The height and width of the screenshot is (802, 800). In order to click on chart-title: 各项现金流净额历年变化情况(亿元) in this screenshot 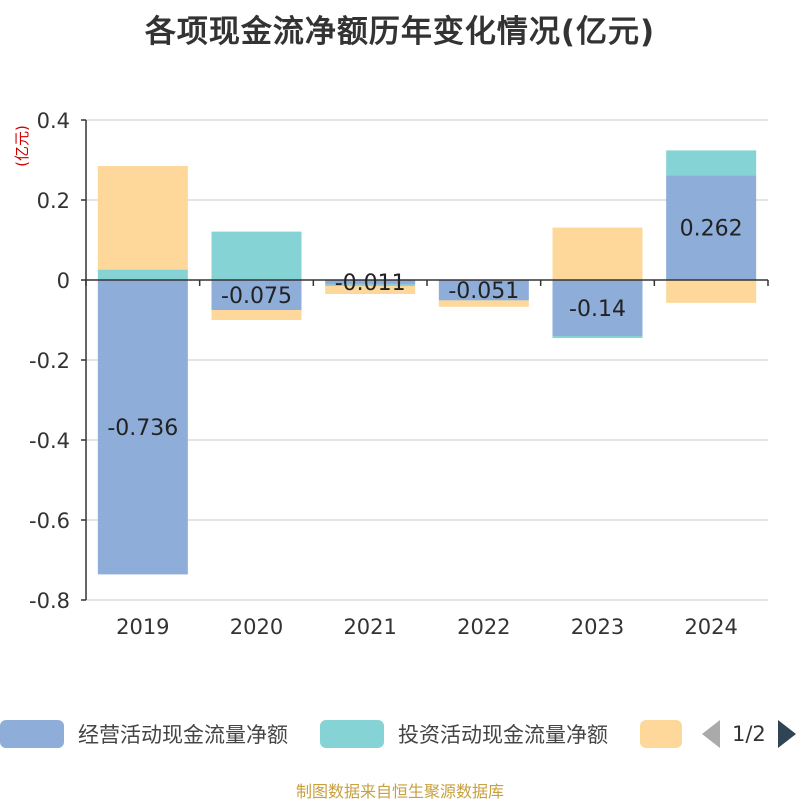, I will do `click(400, 32)`.